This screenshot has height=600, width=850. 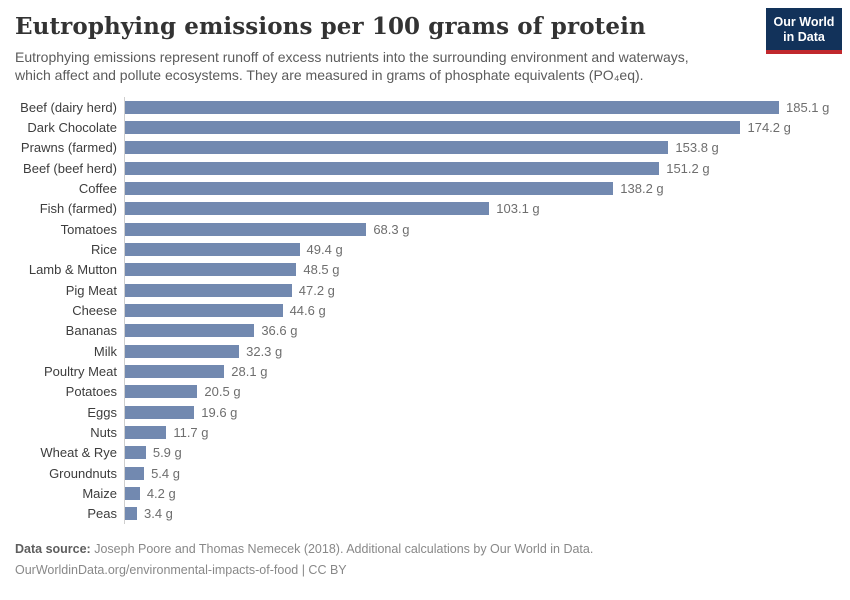 I want to click on owid-logo: Our World in Data, so click(x=804, y=31).